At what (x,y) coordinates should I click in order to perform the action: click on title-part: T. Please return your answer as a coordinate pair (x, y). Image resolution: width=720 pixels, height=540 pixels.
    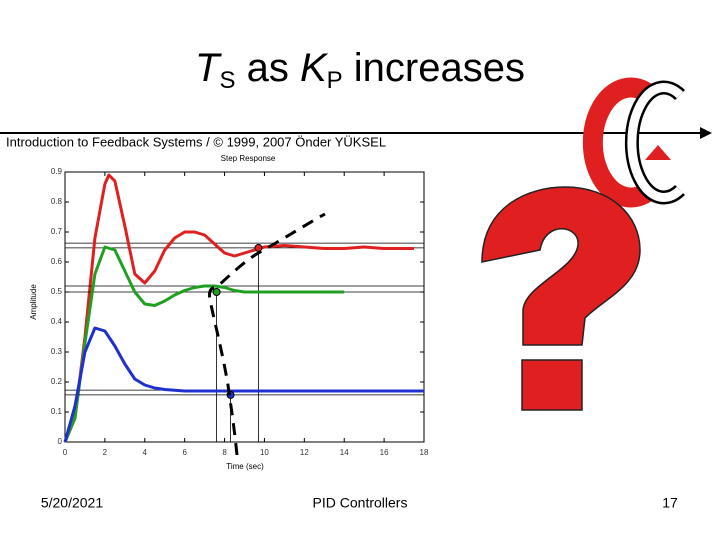
    Looking at the image, I should click on (208, 68).